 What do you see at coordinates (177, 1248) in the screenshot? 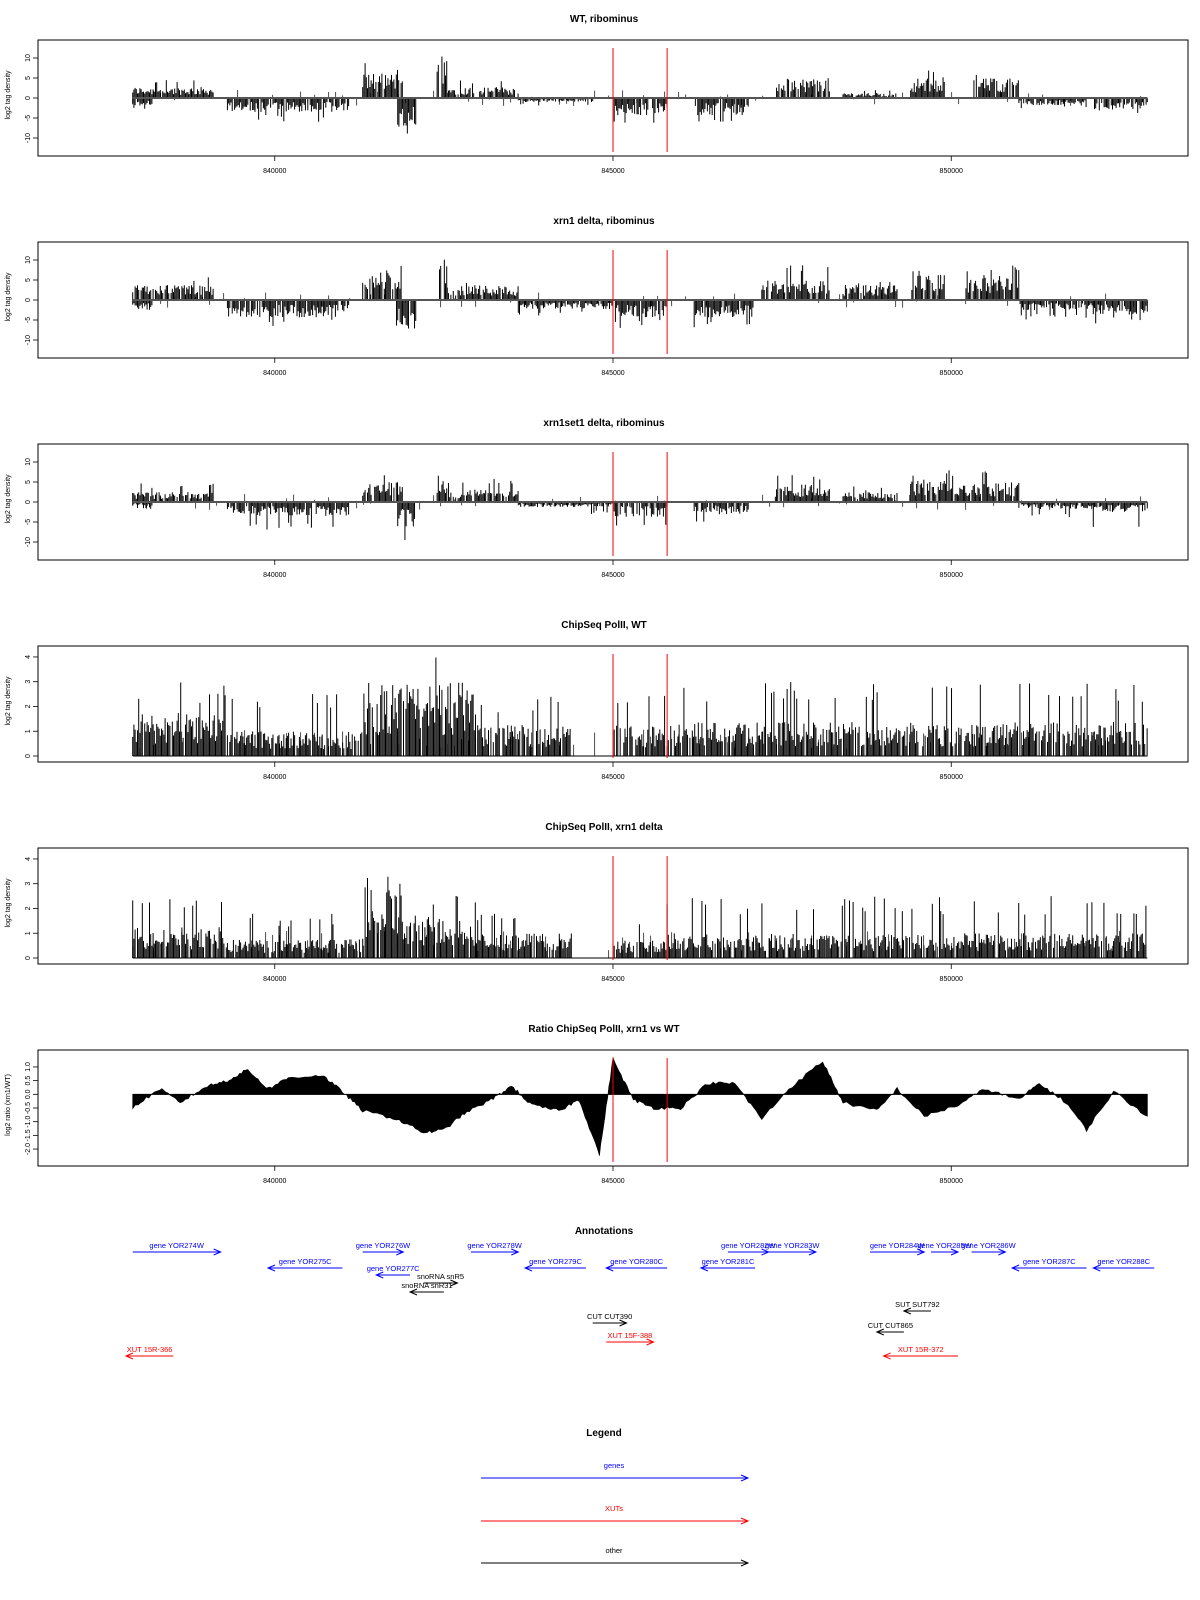
I see `feature-gene: gene YOR274W` at bounding box center [177, 1248].